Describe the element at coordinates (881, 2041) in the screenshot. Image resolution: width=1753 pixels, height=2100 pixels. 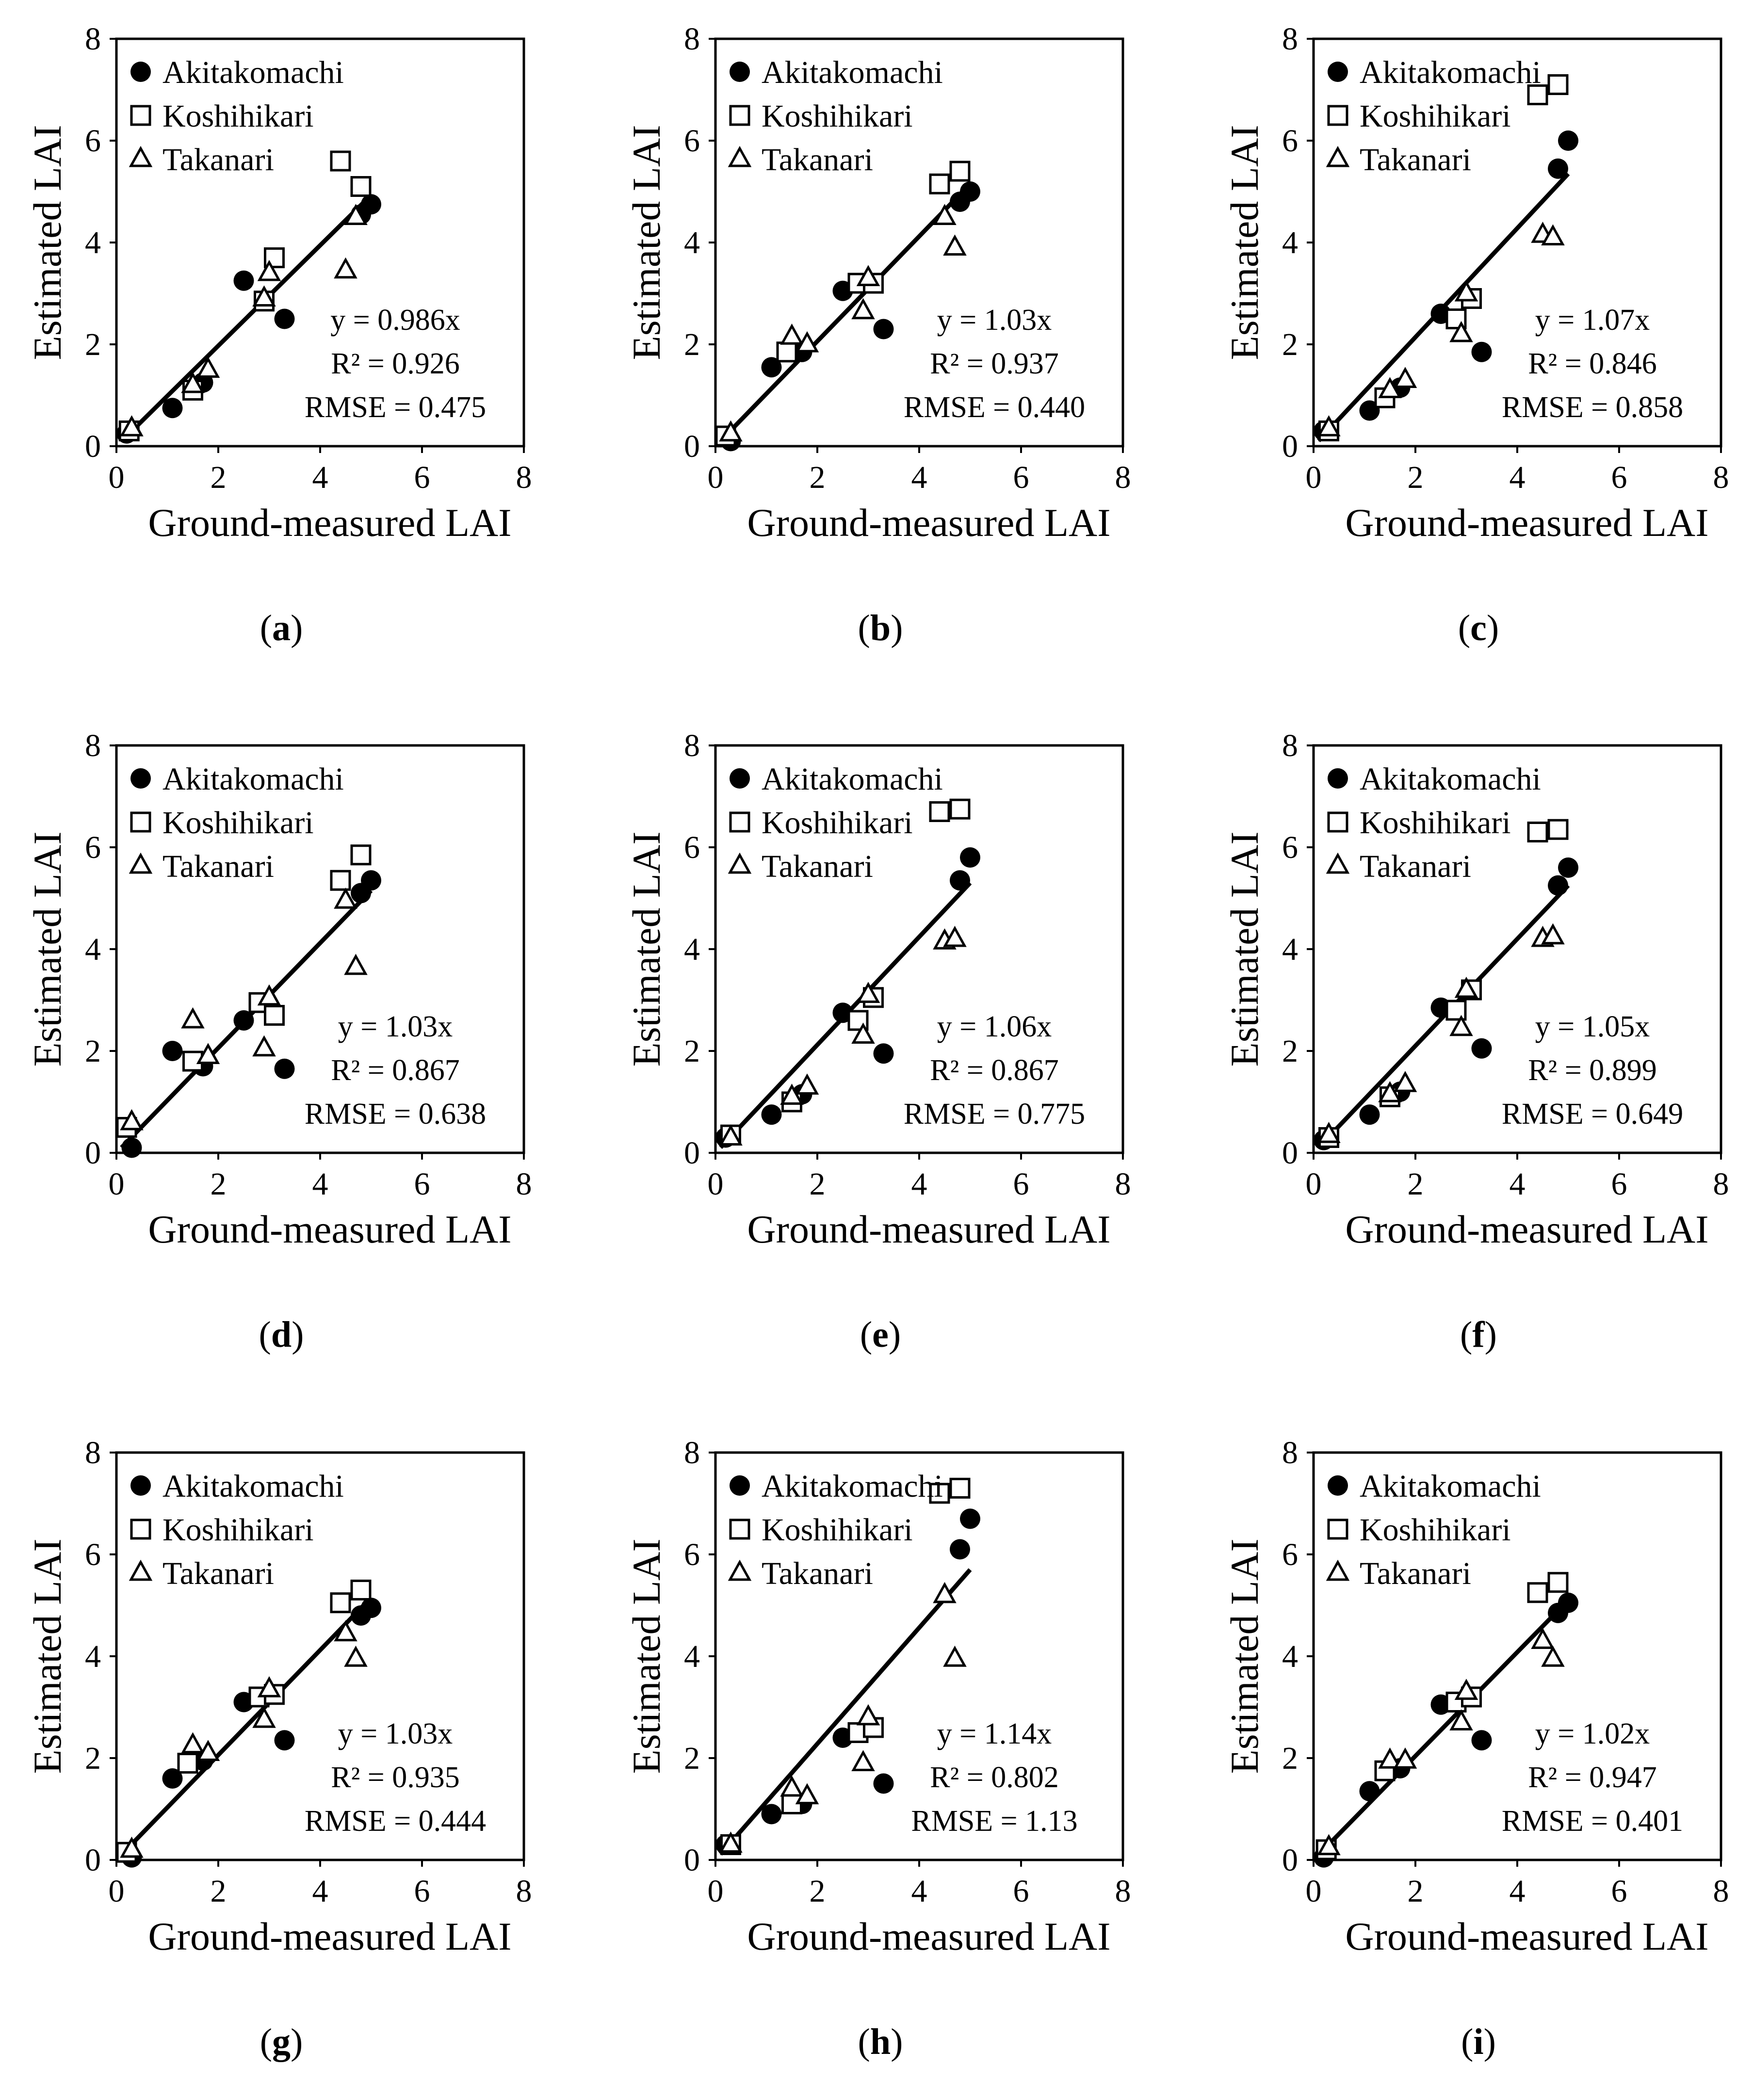
I see `panel-letter: h` at that location.